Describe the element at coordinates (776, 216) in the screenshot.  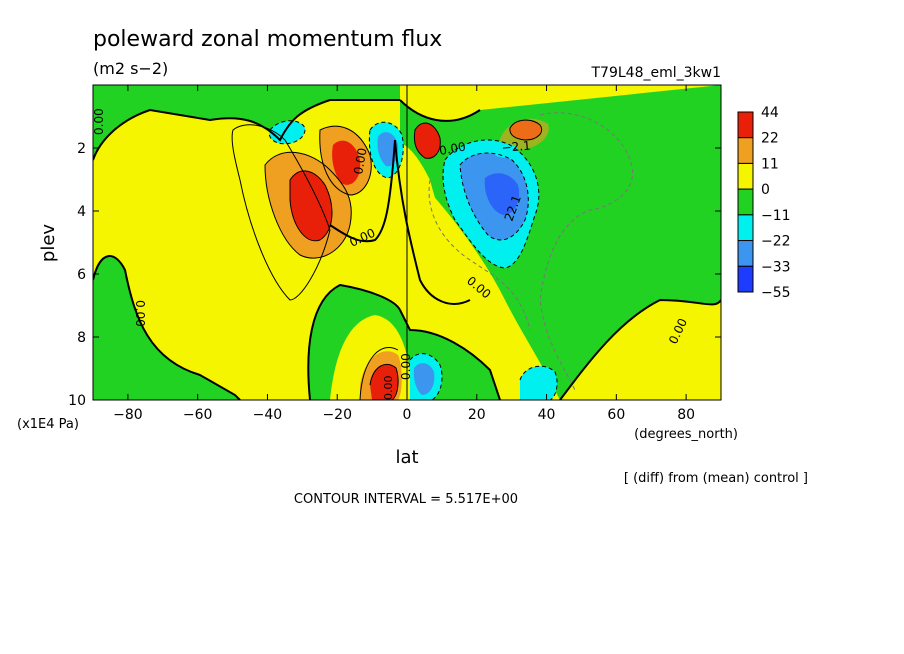
I see `colorbar-label: −11` at that location.